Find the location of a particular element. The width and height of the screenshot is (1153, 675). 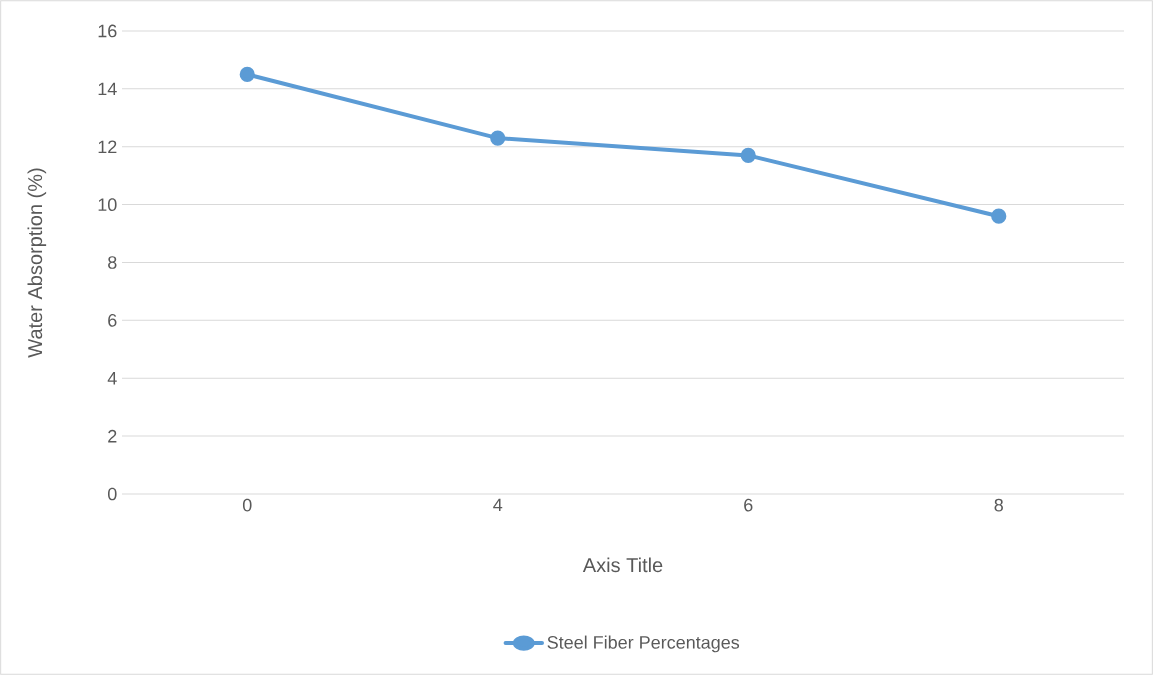

x-axis-title: Axis Title is located at coordinates (622, 565).